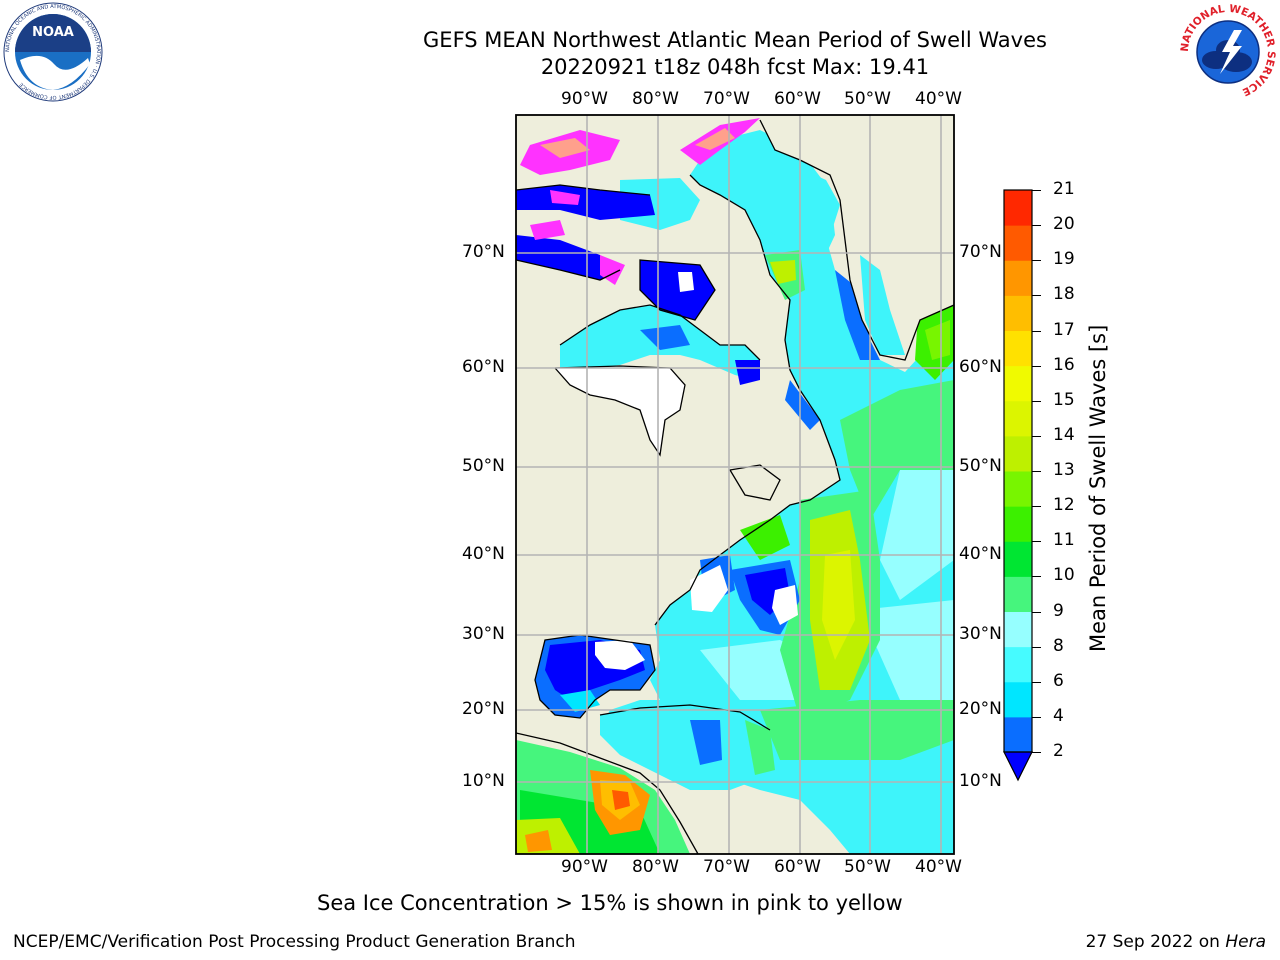 The width and height of the screenshot is (1280, 960). What do you see at coordinates (1228, 51) in the screenshot?
I see `nws-logo: NATIONAL WEATHER SERVICE` at bounding box center [1228, 51].